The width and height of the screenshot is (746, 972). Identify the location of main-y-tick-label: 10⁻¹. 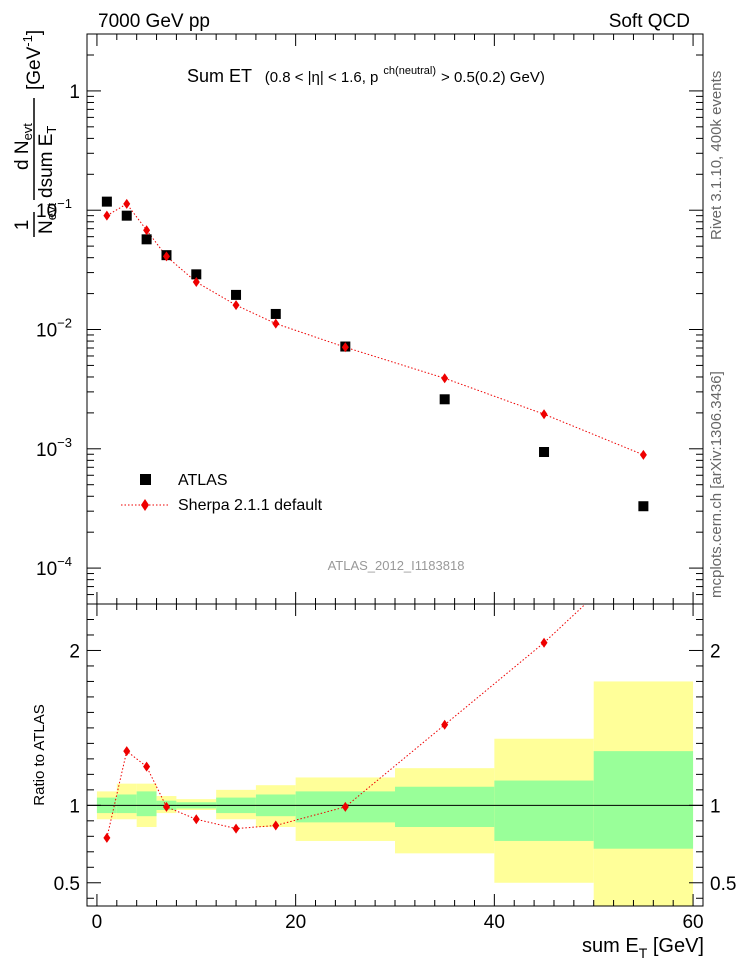
(54, 209).